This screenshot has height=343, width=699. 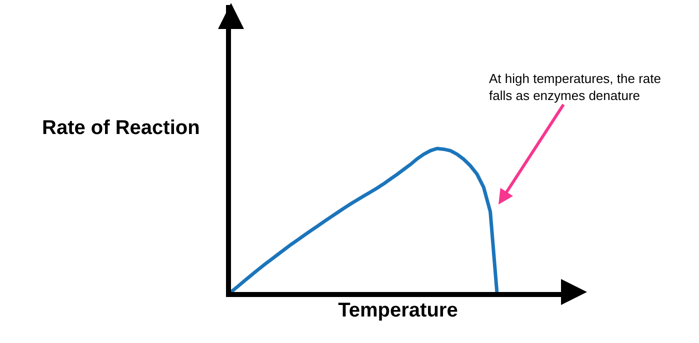 What do you see at coordinates (398, 311) in the screenshot?
I see `x-axis-title: Temperature` at bounding box center [398, 311].